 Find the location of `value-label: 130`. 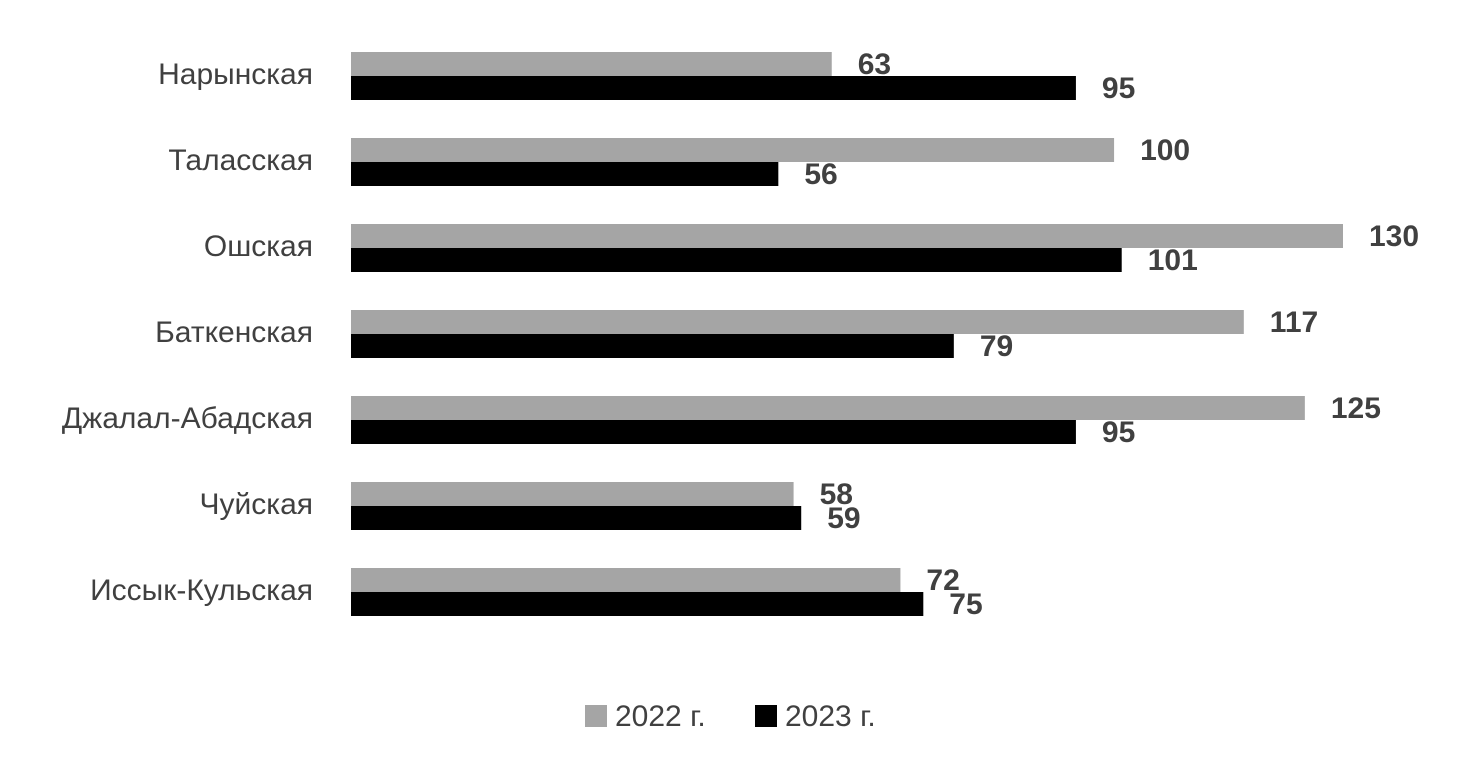

value-label: 130 is located at coordinates (1394, 236).